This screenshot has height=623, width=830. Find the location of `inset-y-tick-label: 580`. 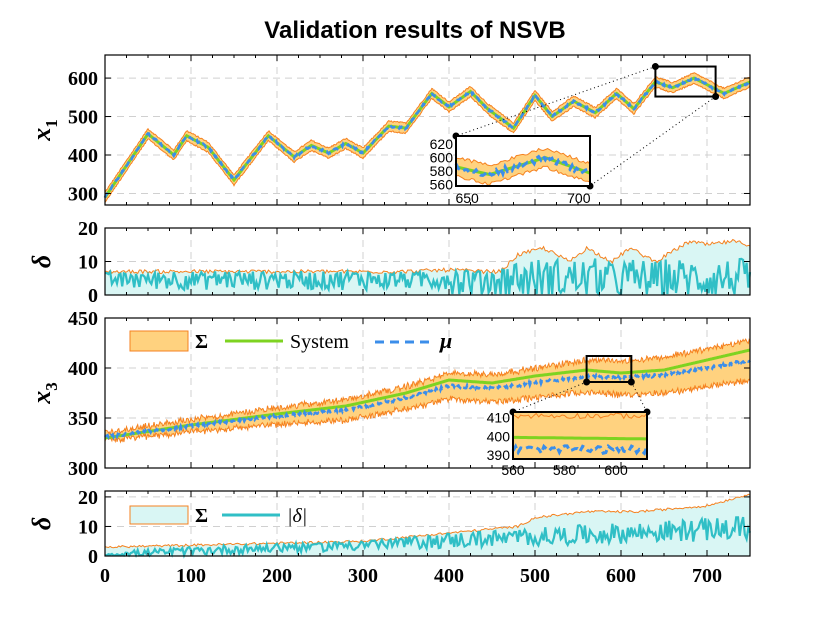

inset-y-tick-label: 580 is located at coordinates (442, 171).